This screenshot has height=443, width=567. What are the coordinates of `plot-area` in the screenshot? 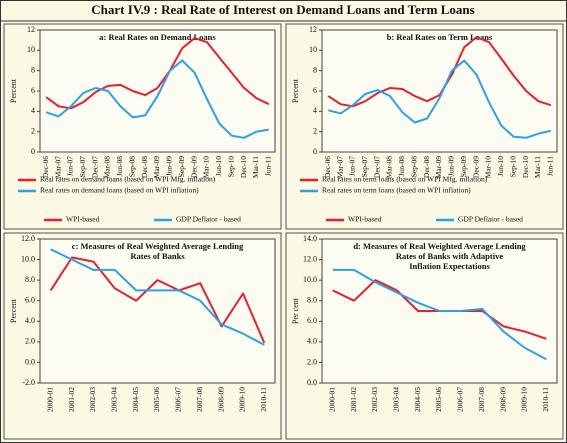 It's located at (157, 91).